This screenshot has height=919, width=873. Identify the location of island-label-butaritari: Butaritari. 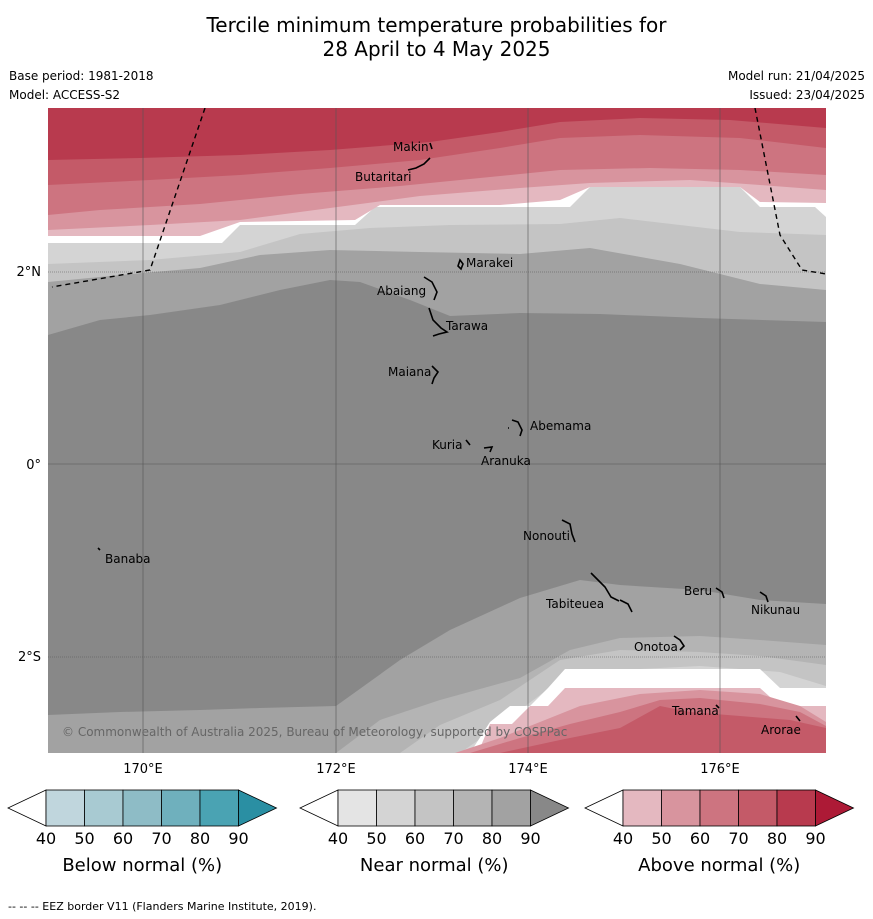
(383, 177).